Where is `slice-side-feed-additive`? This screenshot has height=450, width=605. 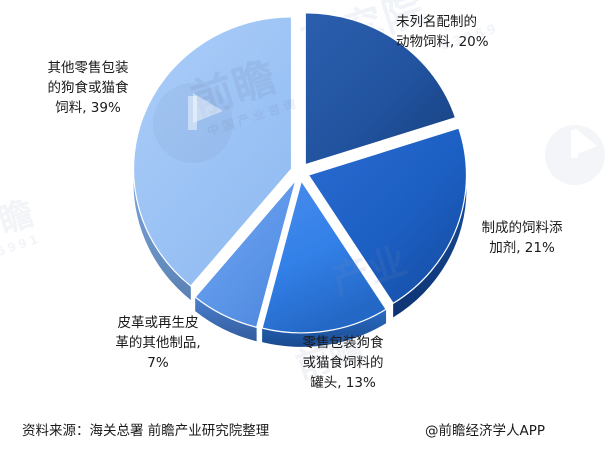 slice-side-feed-additive is located at coordinates (430, 246).